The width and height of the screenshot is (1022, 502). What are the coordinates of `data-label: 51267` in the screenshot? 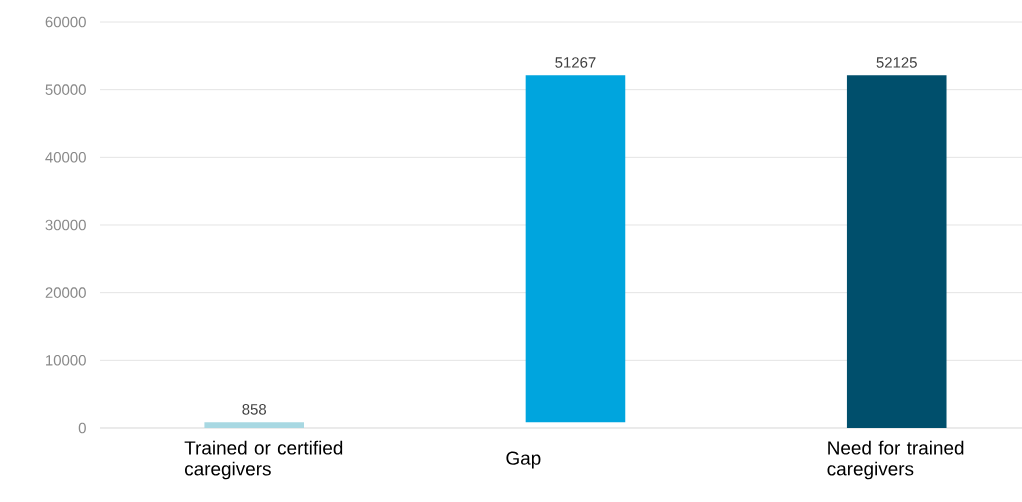 It's located at (575, 62).